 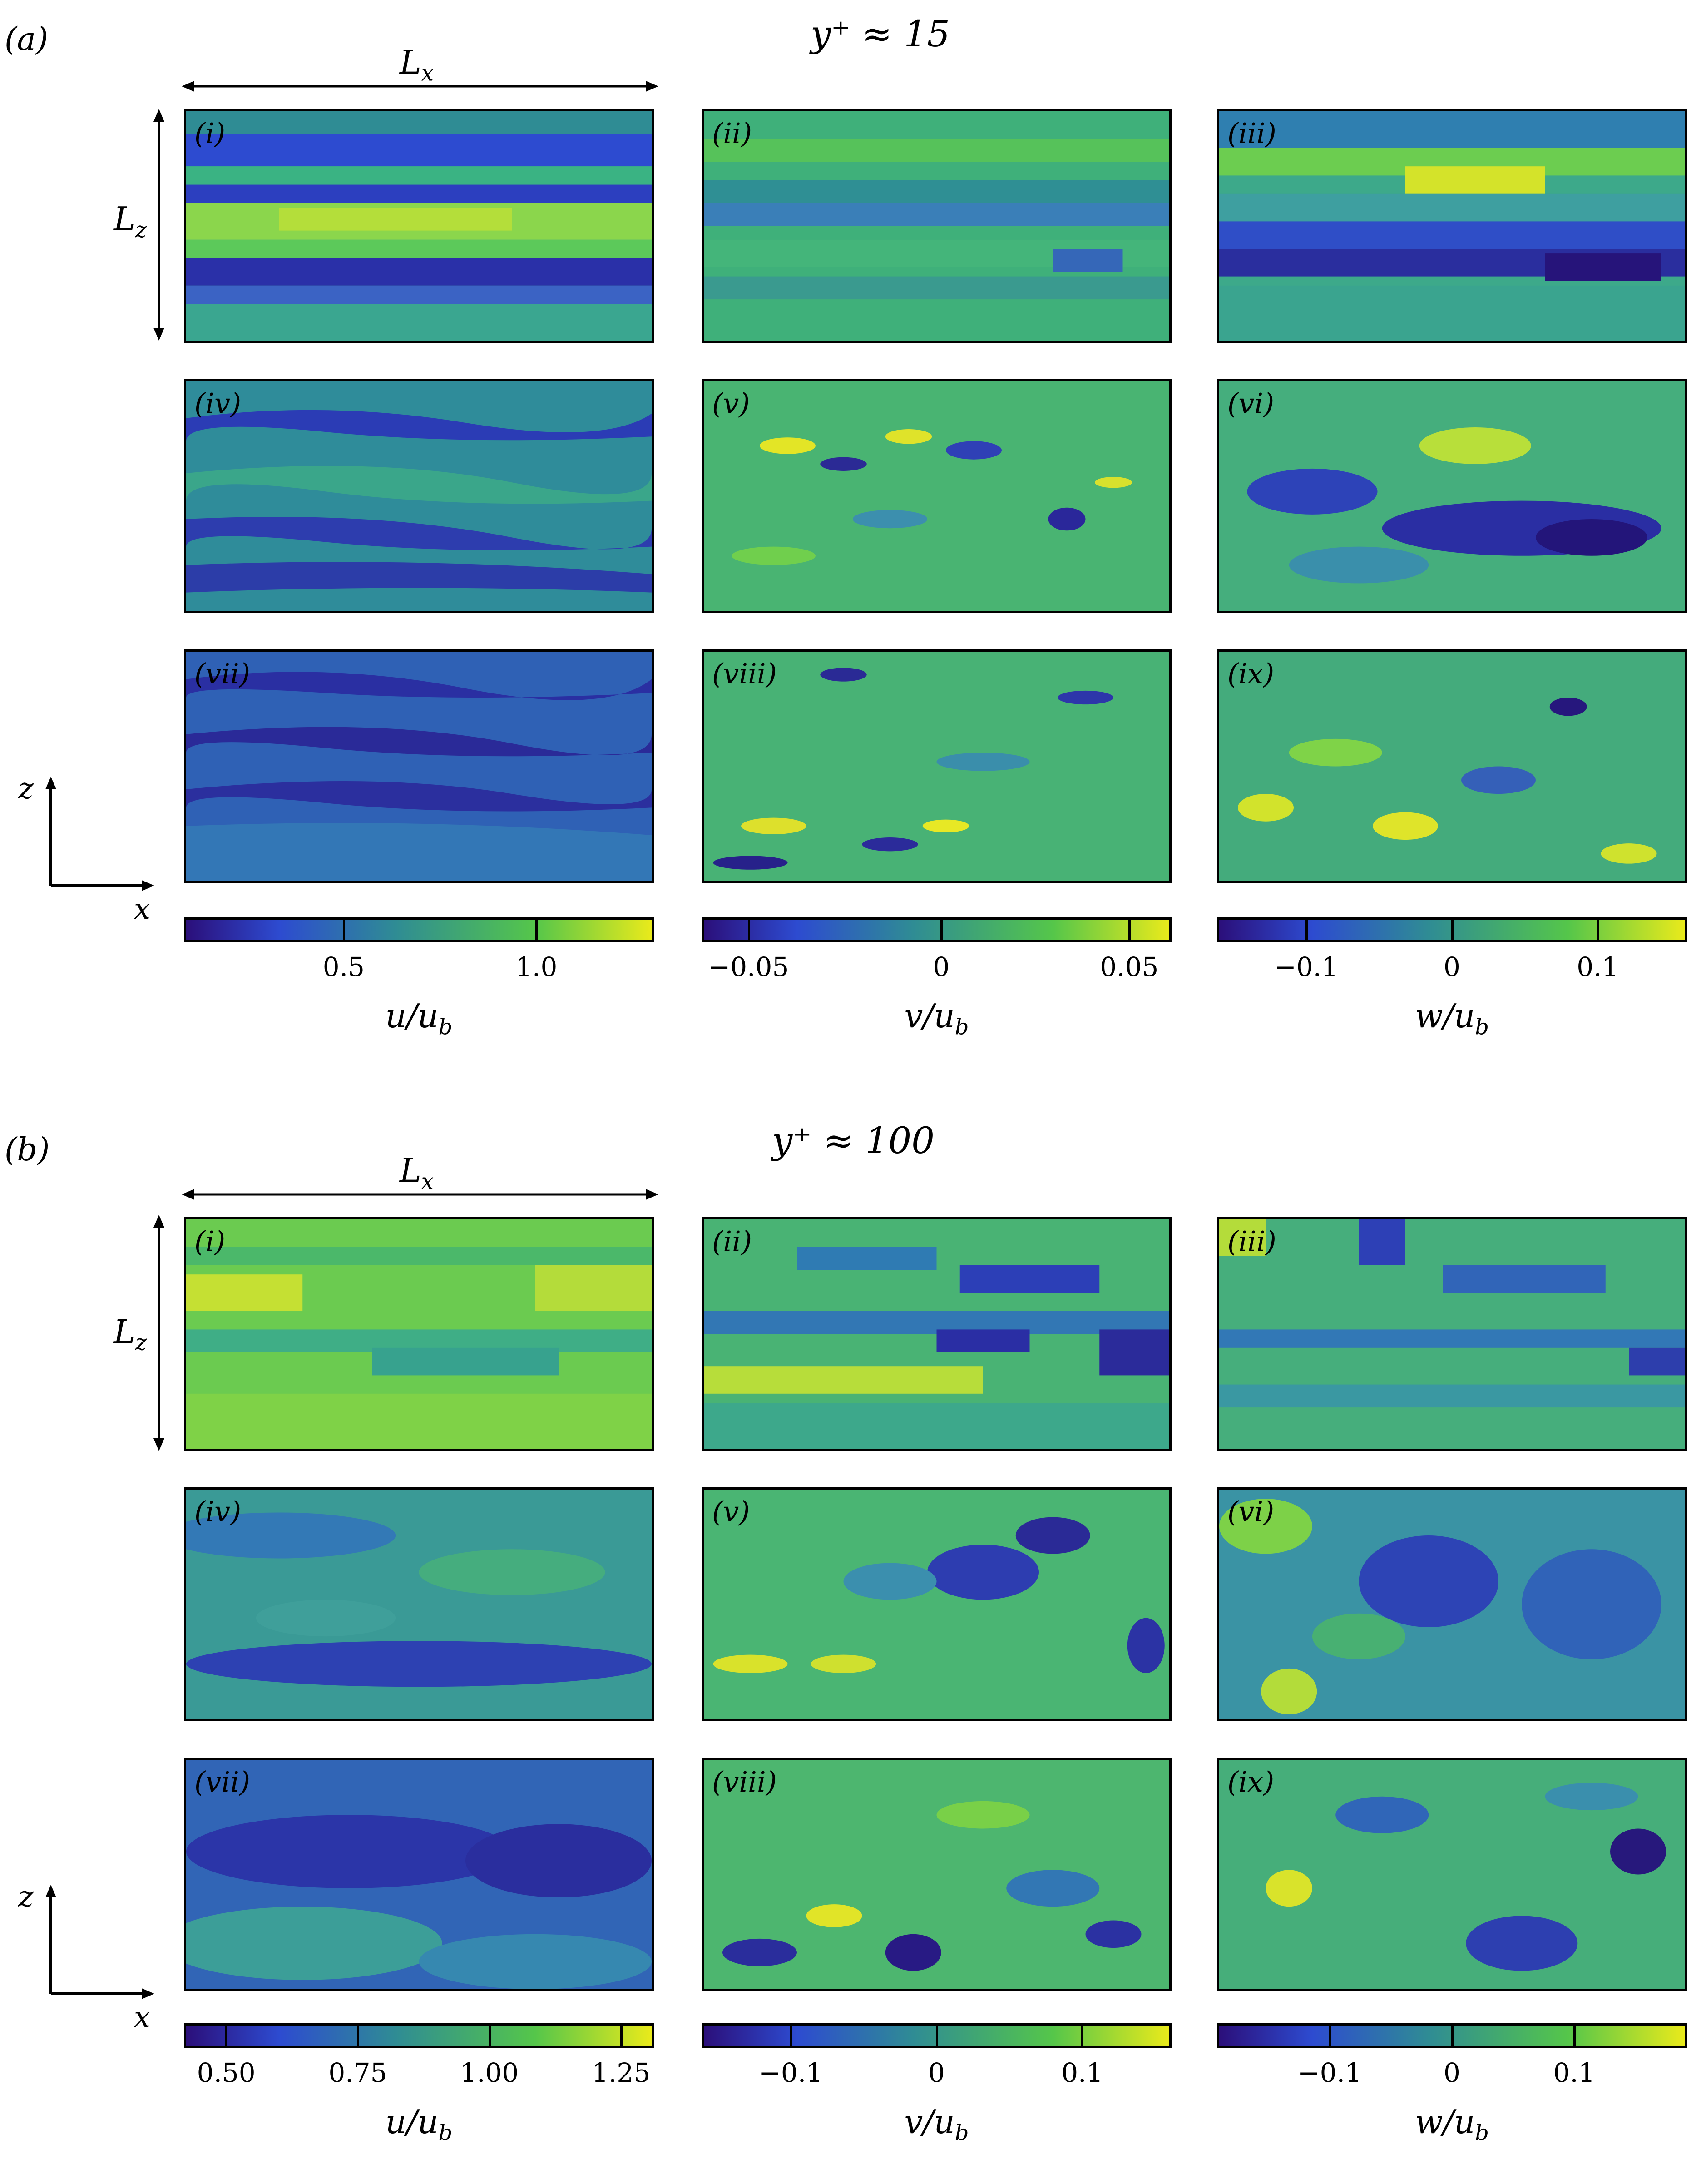 What do you see at coordinates (748, 966) in the screenshot?
I see `colorbar-tick-label: −0.05` at bounding box center [748, 966].